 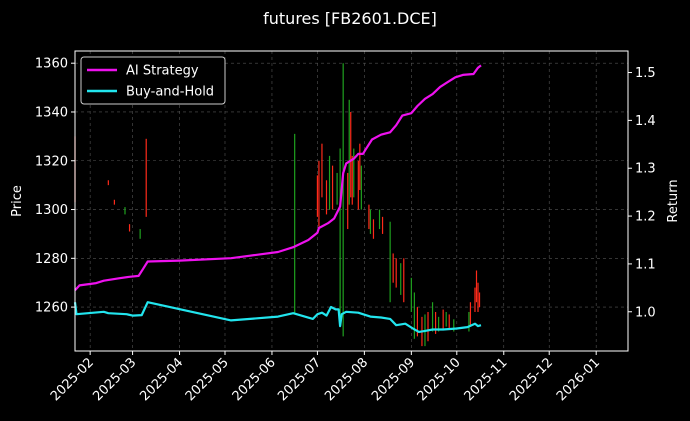 I want to click on legend-label: AI Strategy, so click(x=162, y=71).